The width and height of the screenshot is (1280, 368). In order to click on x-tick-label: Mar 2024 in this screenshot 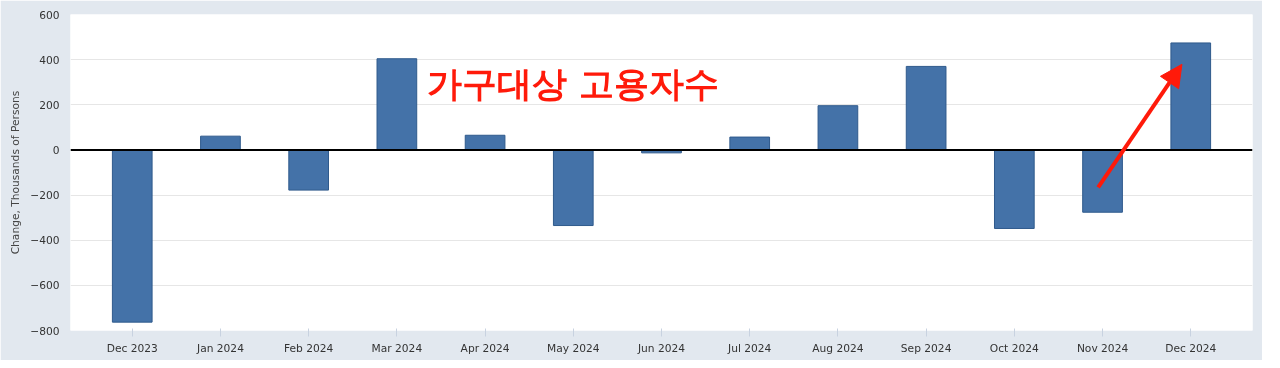, I will do `click(397, 348)`.